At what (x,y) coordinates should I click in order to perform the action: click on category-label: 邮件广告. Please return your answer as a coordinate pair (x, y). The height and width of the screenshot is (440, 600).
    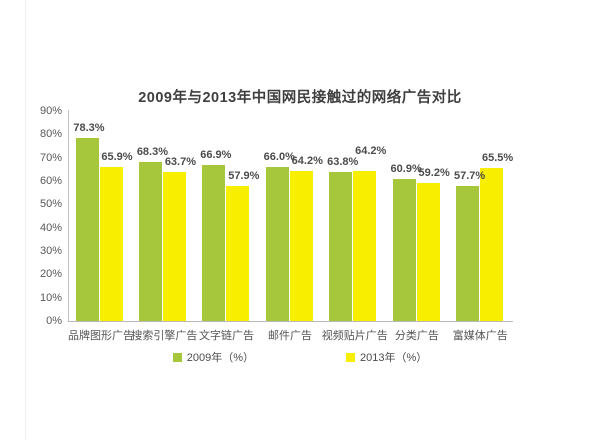
    Looking at the image, I should click on (289, 336).